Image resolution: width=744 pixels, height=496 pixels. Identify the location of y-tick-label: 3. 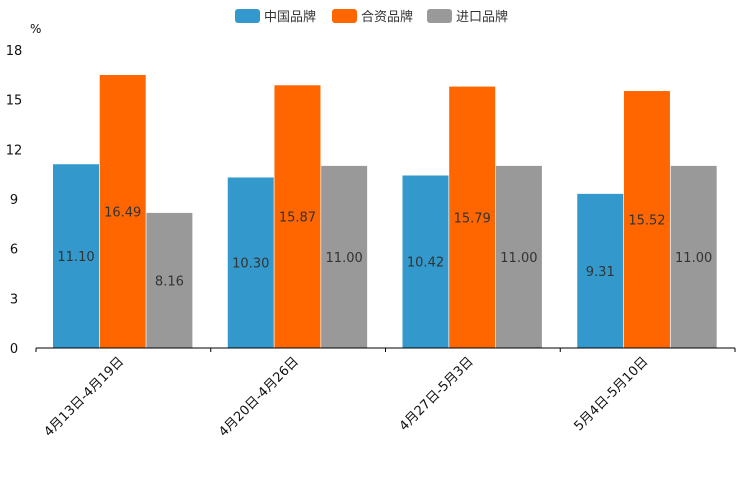
(14, 299).